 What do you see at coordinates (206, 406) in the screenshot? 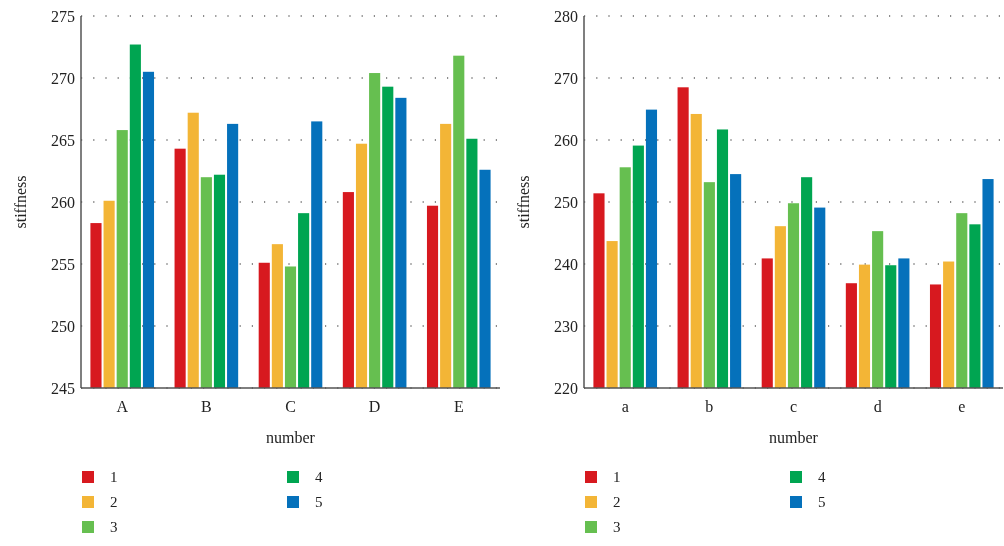
I see `x-tick-label: B` at bounding box center [206, 406].